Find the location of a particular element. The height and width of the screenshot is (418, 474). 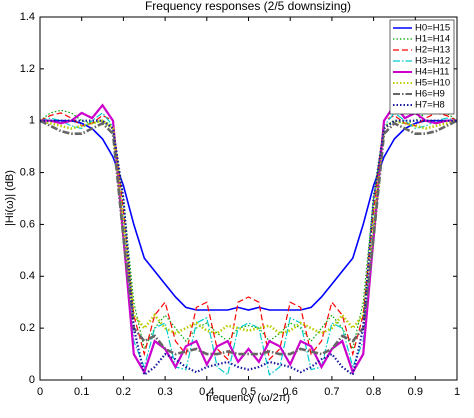

legend-box is located at coordinates (422, 67).